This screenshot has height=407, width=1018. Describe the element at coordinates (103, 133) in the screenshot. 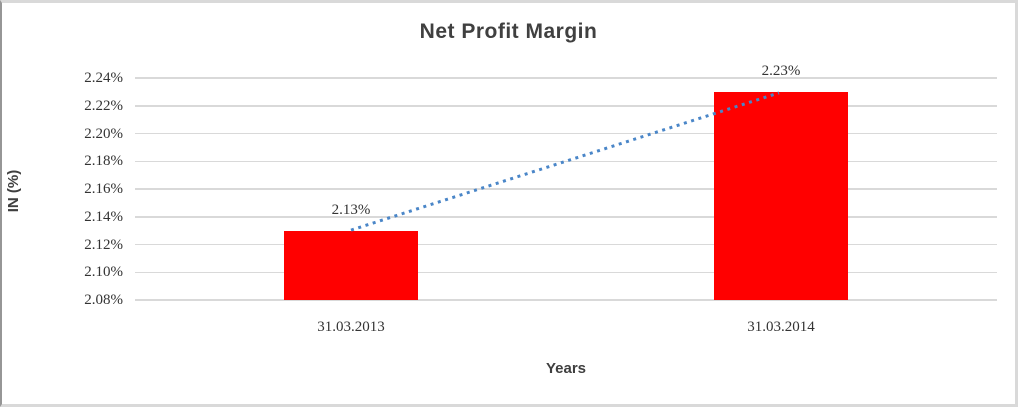

I see `y-tick-label: 2.20%` at that location.